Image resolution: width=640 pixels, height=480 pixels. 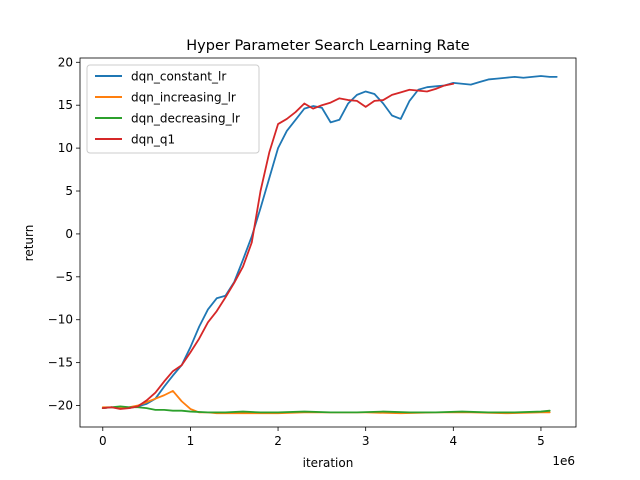 I want to click on series-line-dqn_decreasing_lr, so click(x=326, y=409).